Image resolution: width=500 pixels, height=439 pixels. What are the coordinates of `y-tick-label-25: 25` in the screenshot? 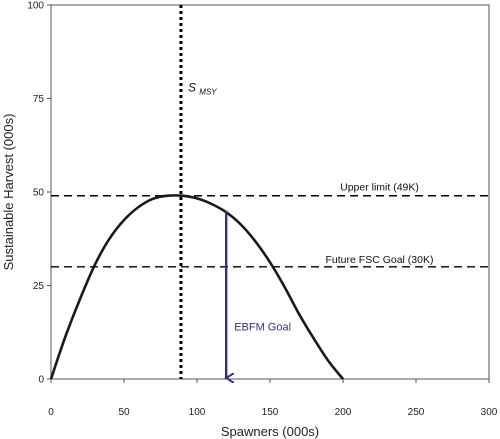 It's located at (39, 286).